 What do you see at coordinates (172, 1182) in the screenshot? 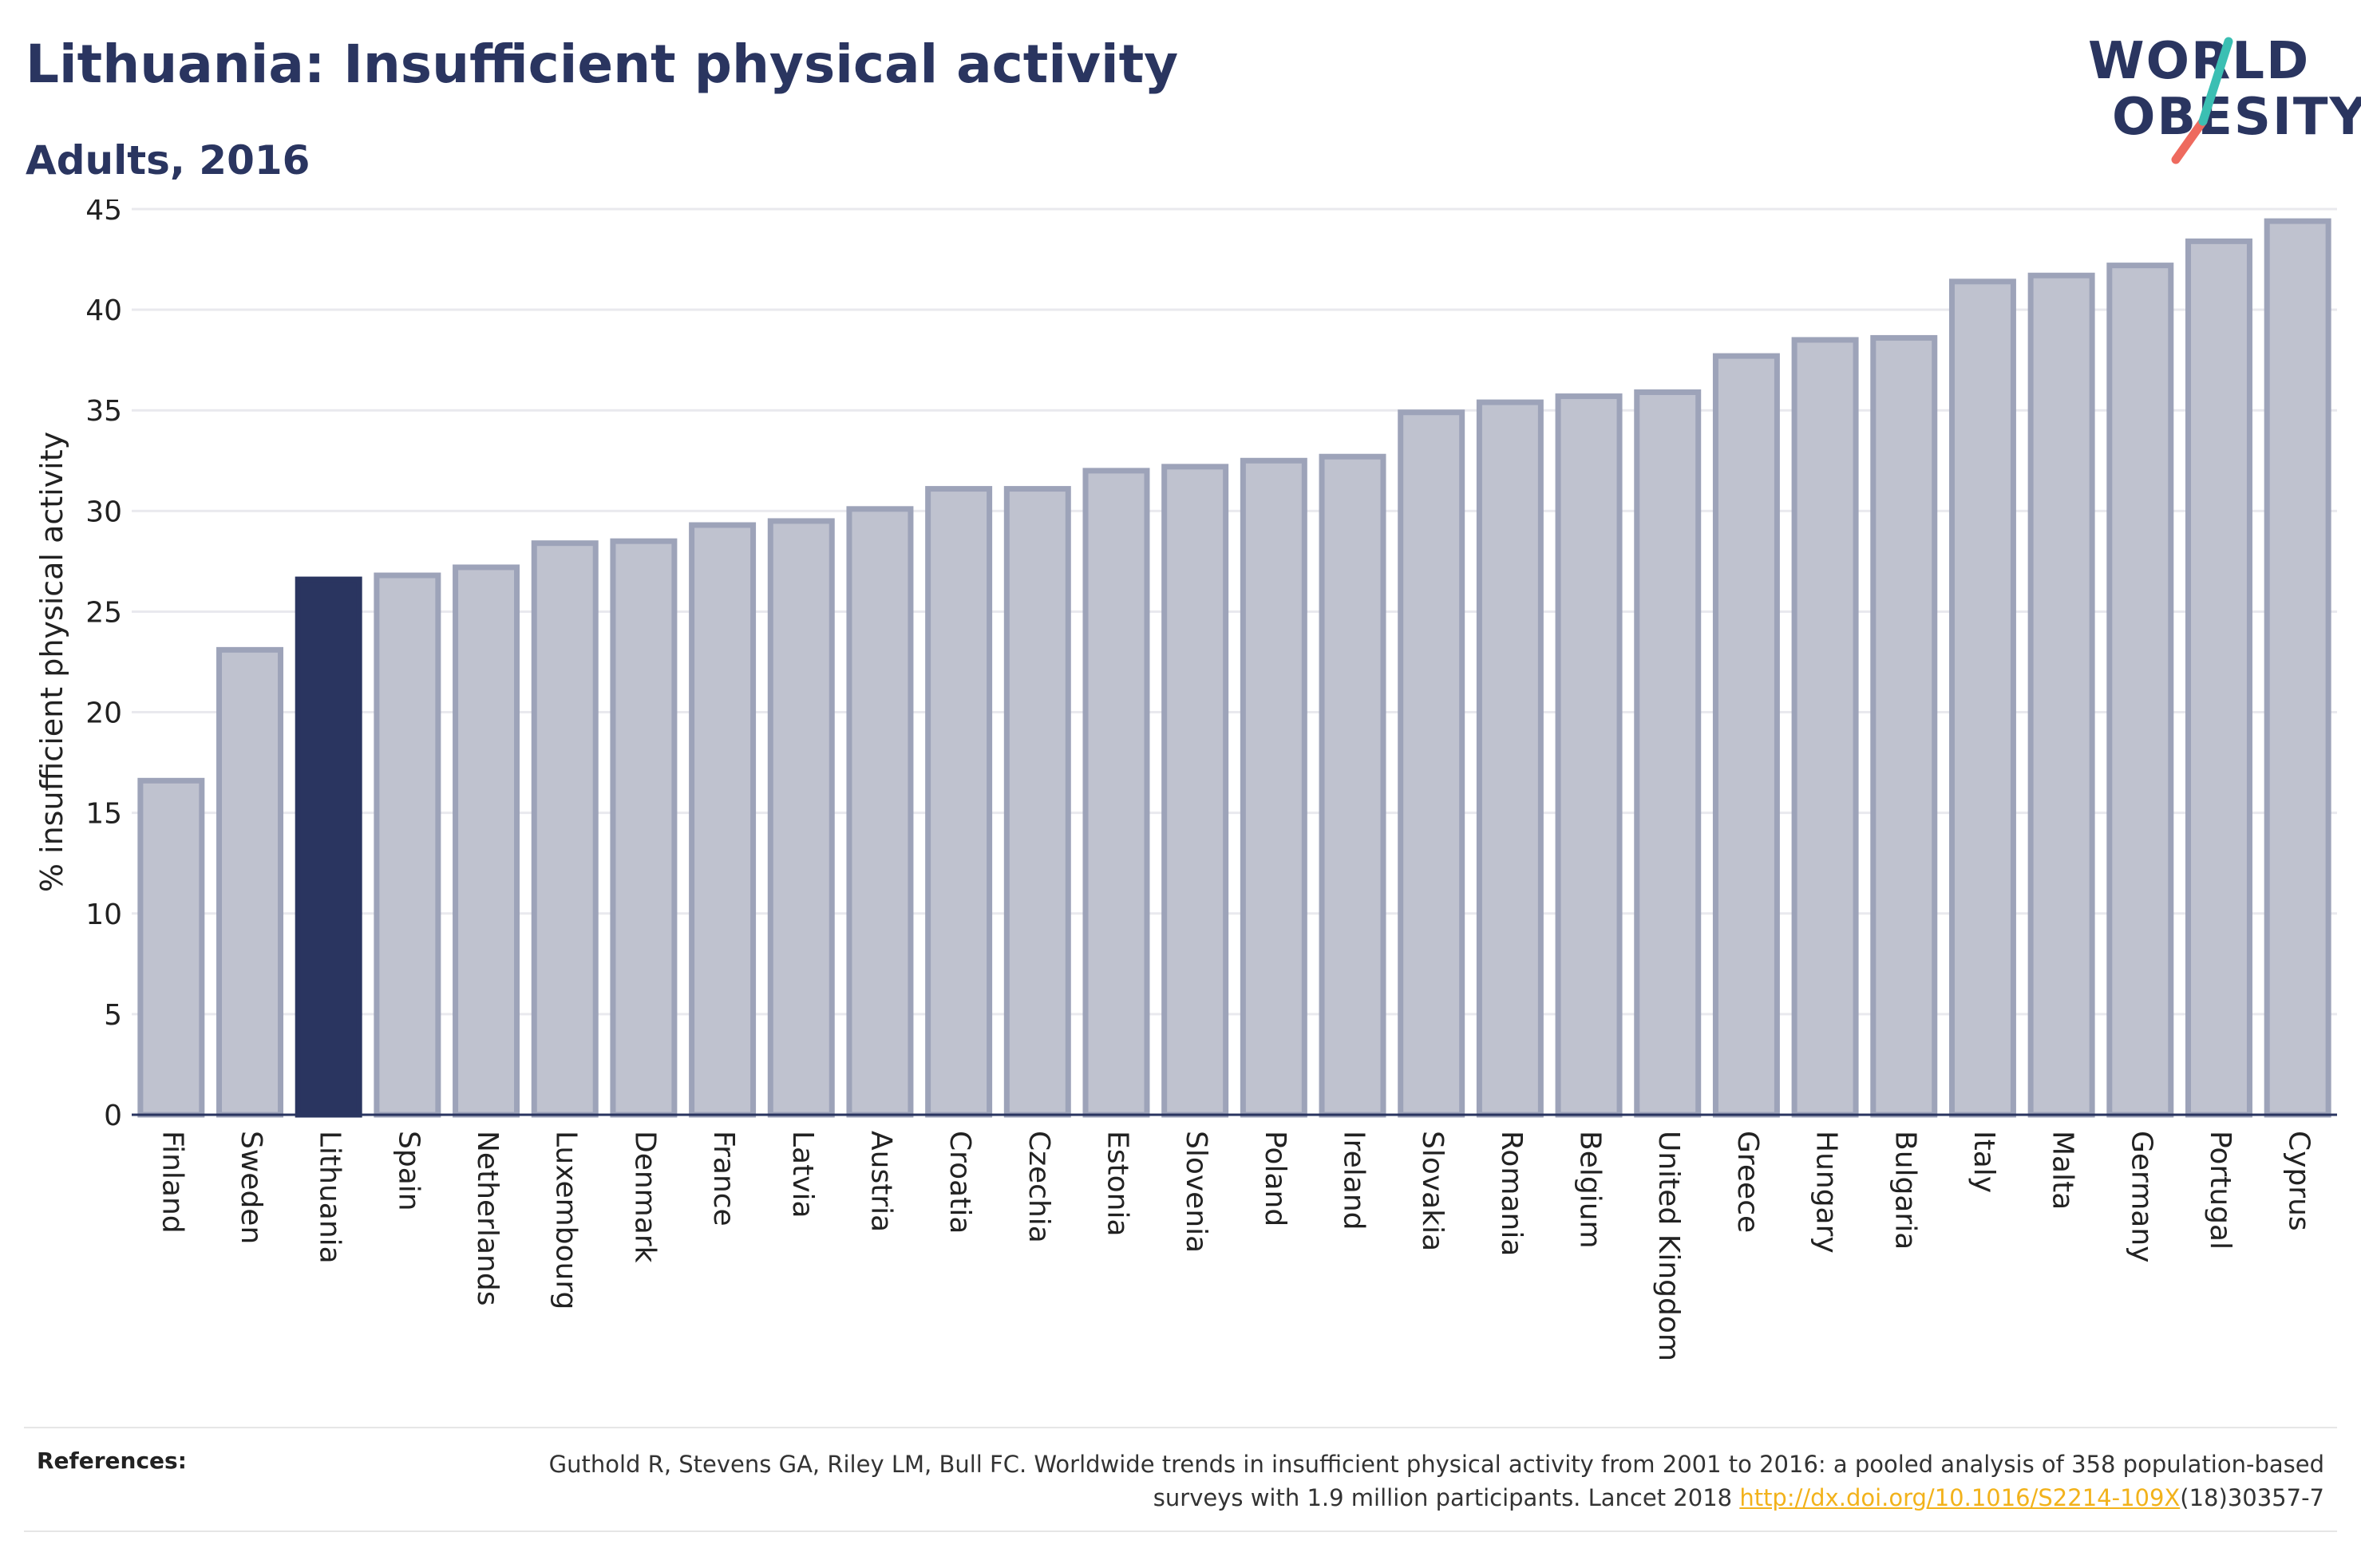
I see `x-tick-label: Finland` at bounding box center [172, 1182].